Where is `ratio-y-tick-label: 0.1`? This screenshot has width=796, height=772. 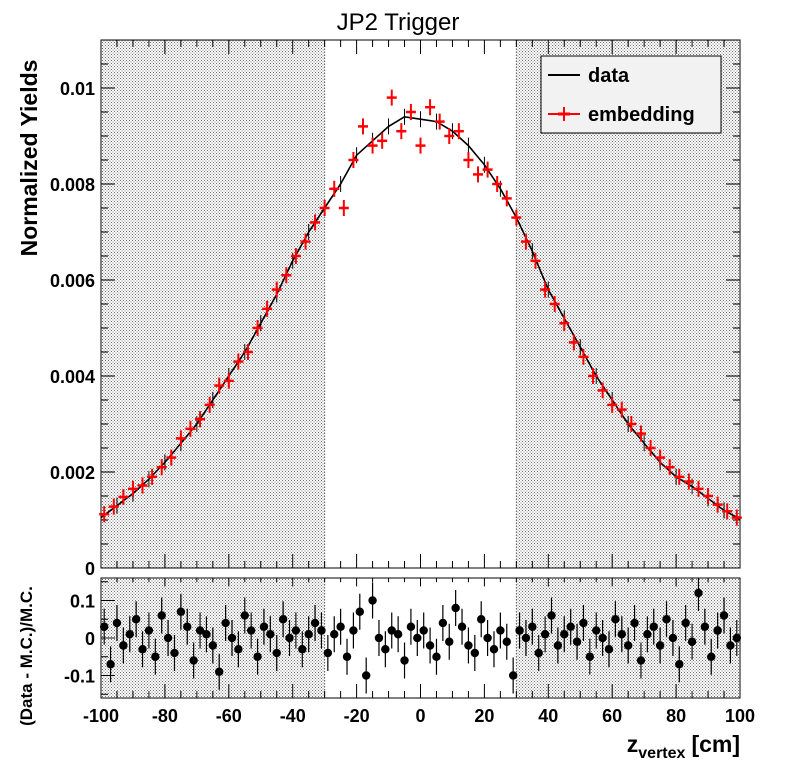
ratio-y-tick-label: 0.1 is located at coordinates (82, 602).